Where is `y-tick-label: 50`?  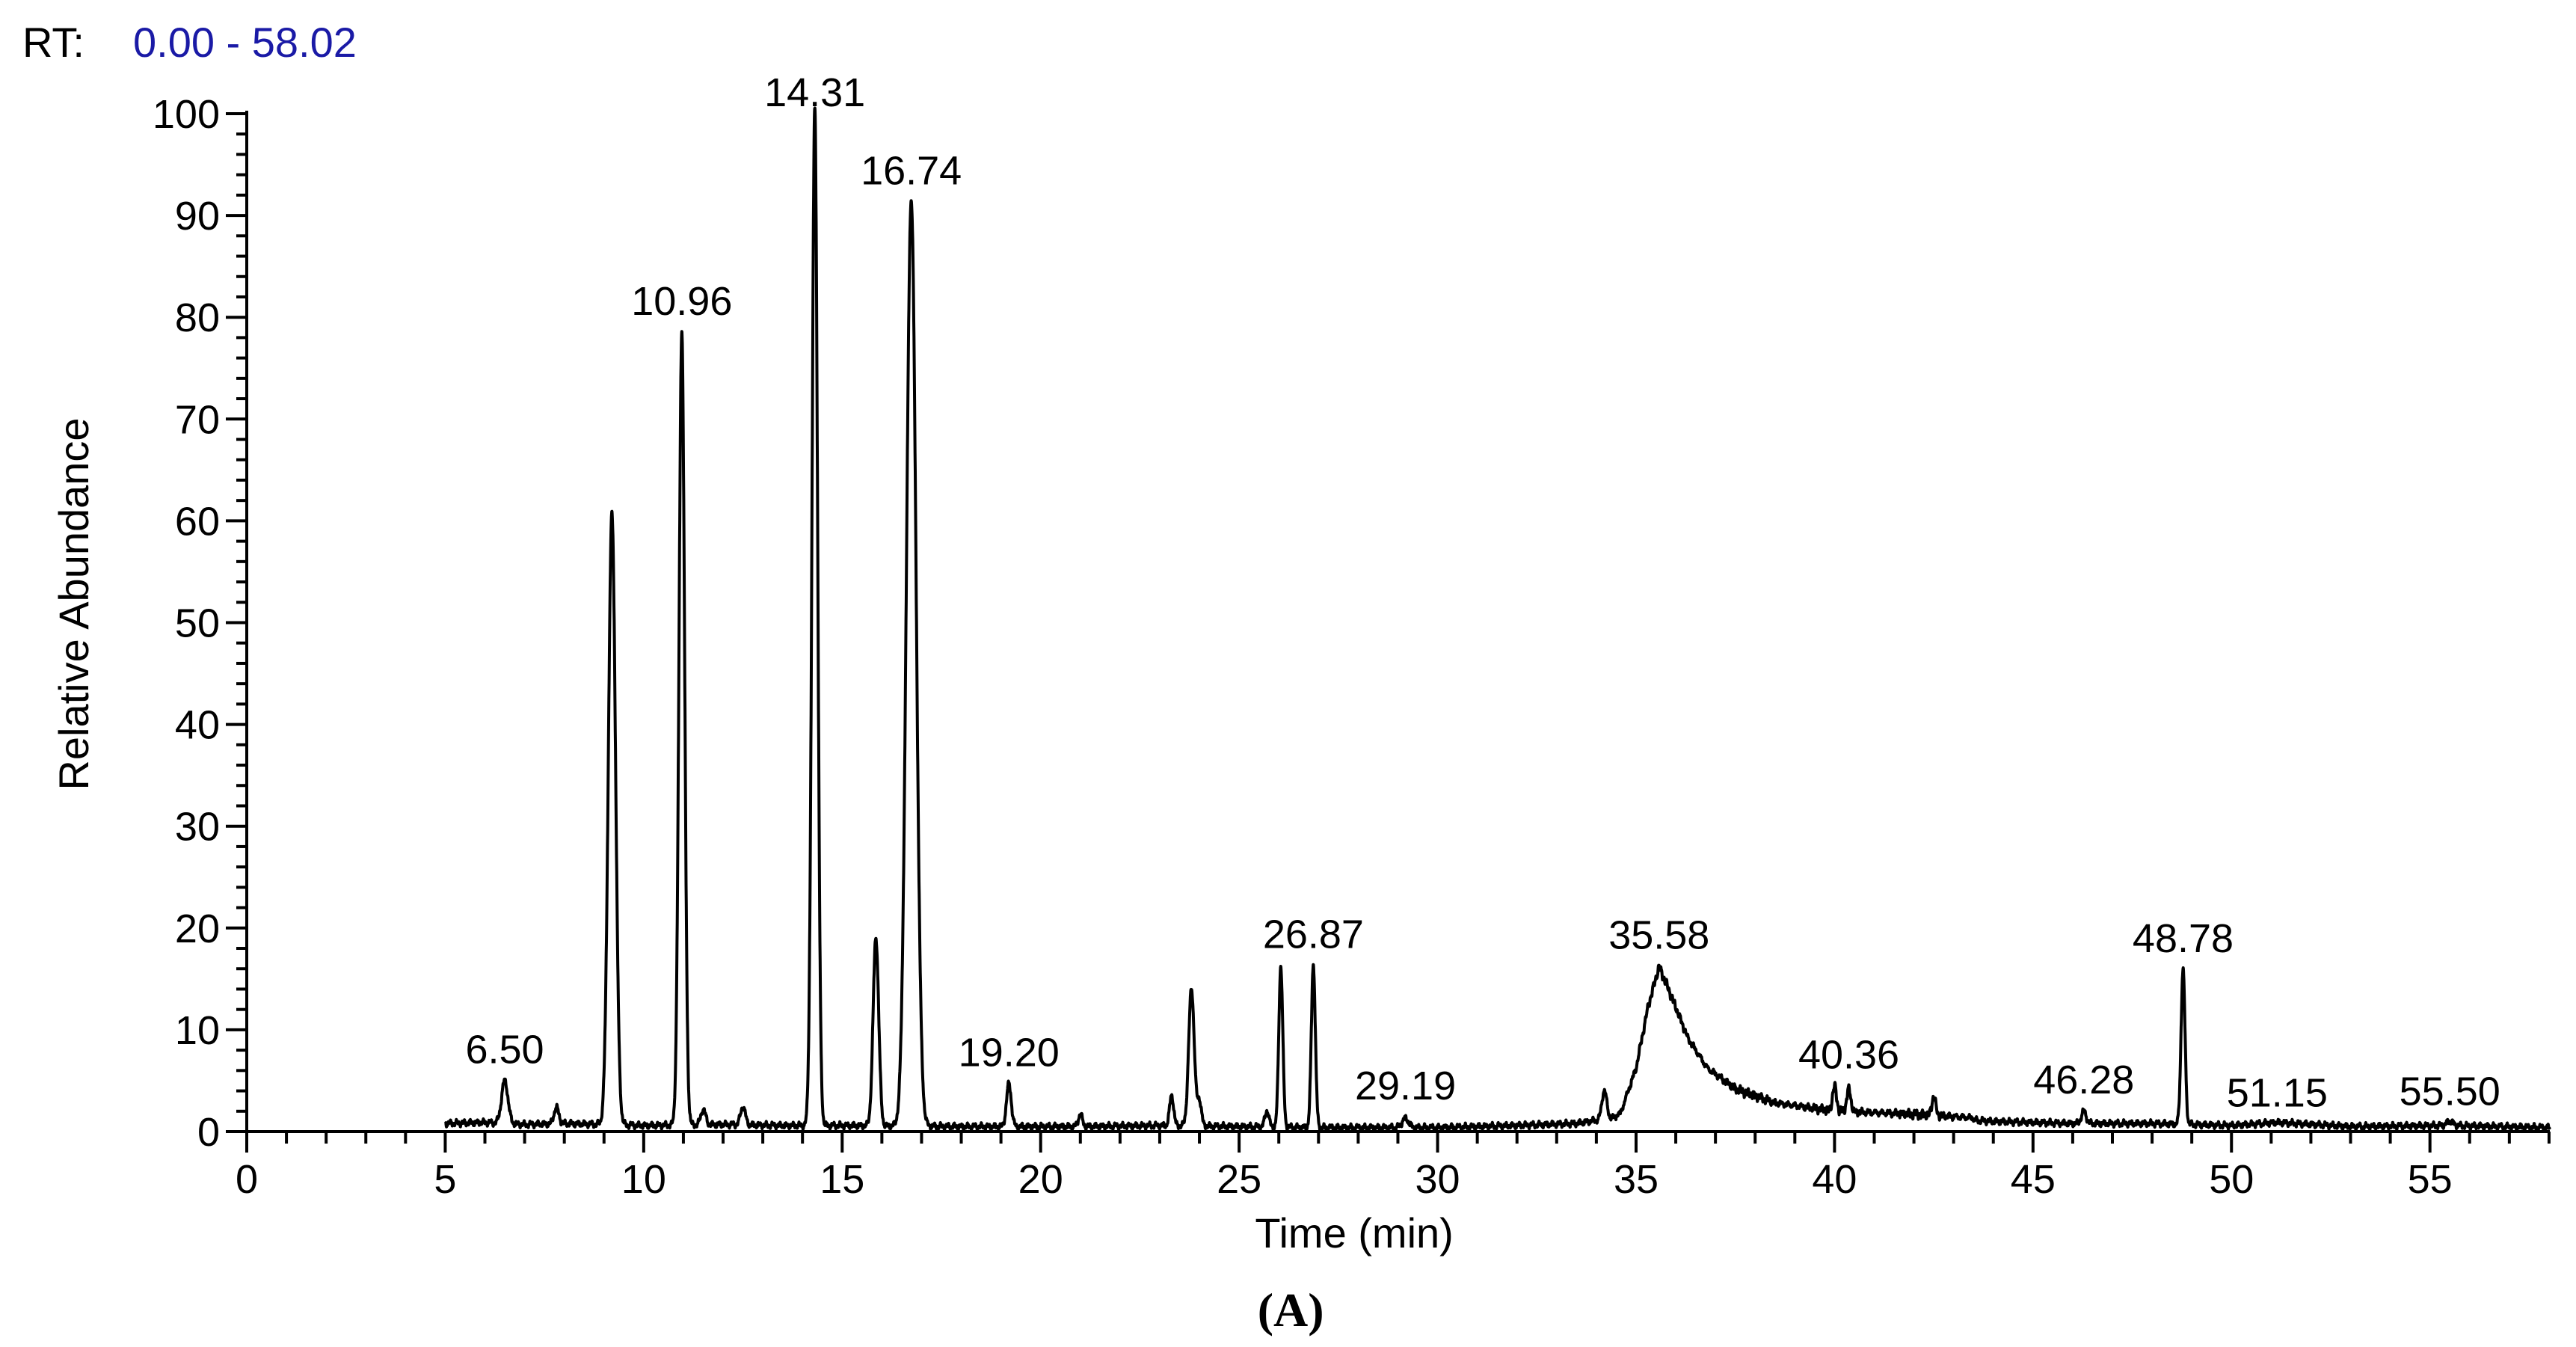 y-tick-label: 50 is located at coordinates (197, 623).